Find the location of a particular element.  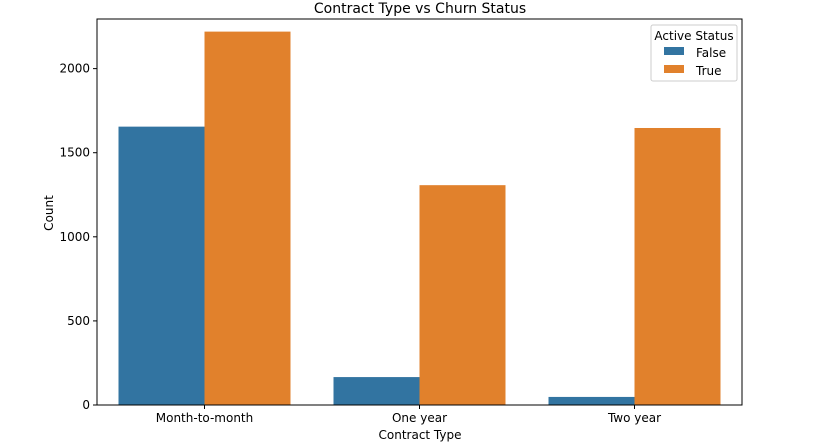

x-tick-label: One year is located at coordinates (419, 418).